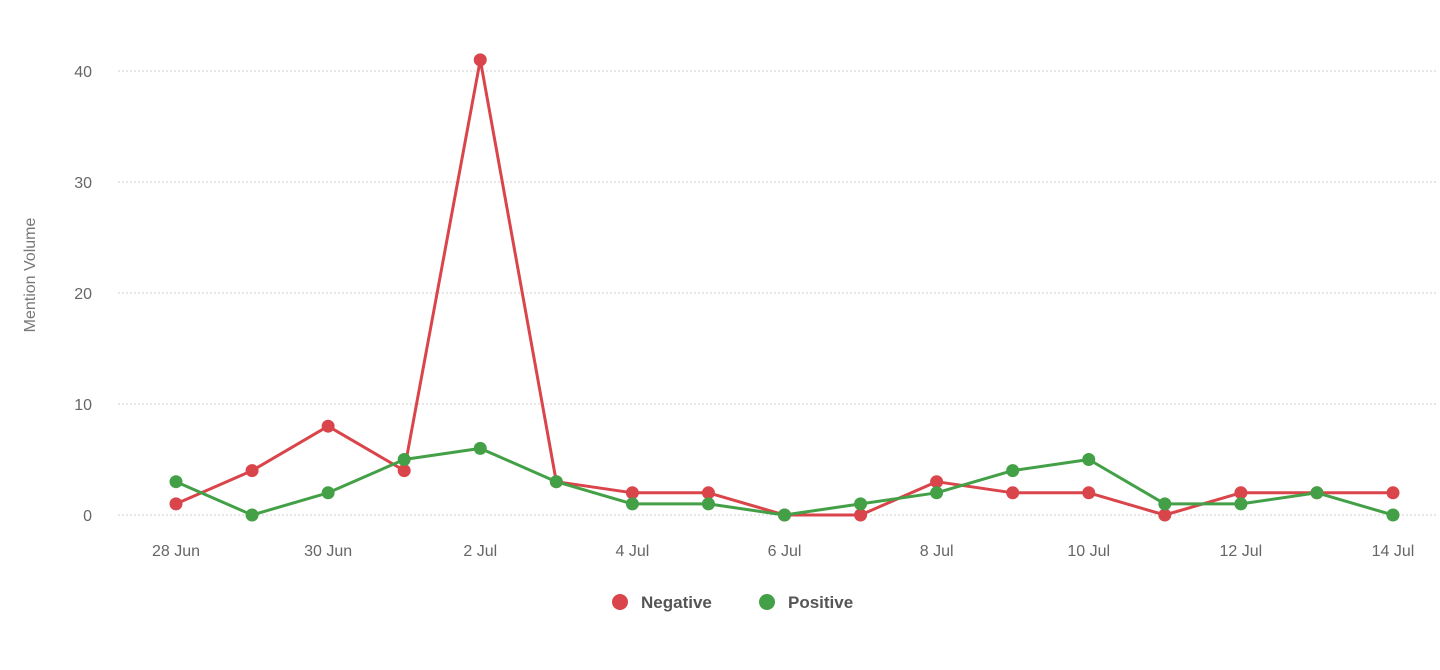  What do you see at coordinates (1393, 551) in the screenshot?
I see `x-tick-label: 14 Jul` at bounding box center [1393, 551].